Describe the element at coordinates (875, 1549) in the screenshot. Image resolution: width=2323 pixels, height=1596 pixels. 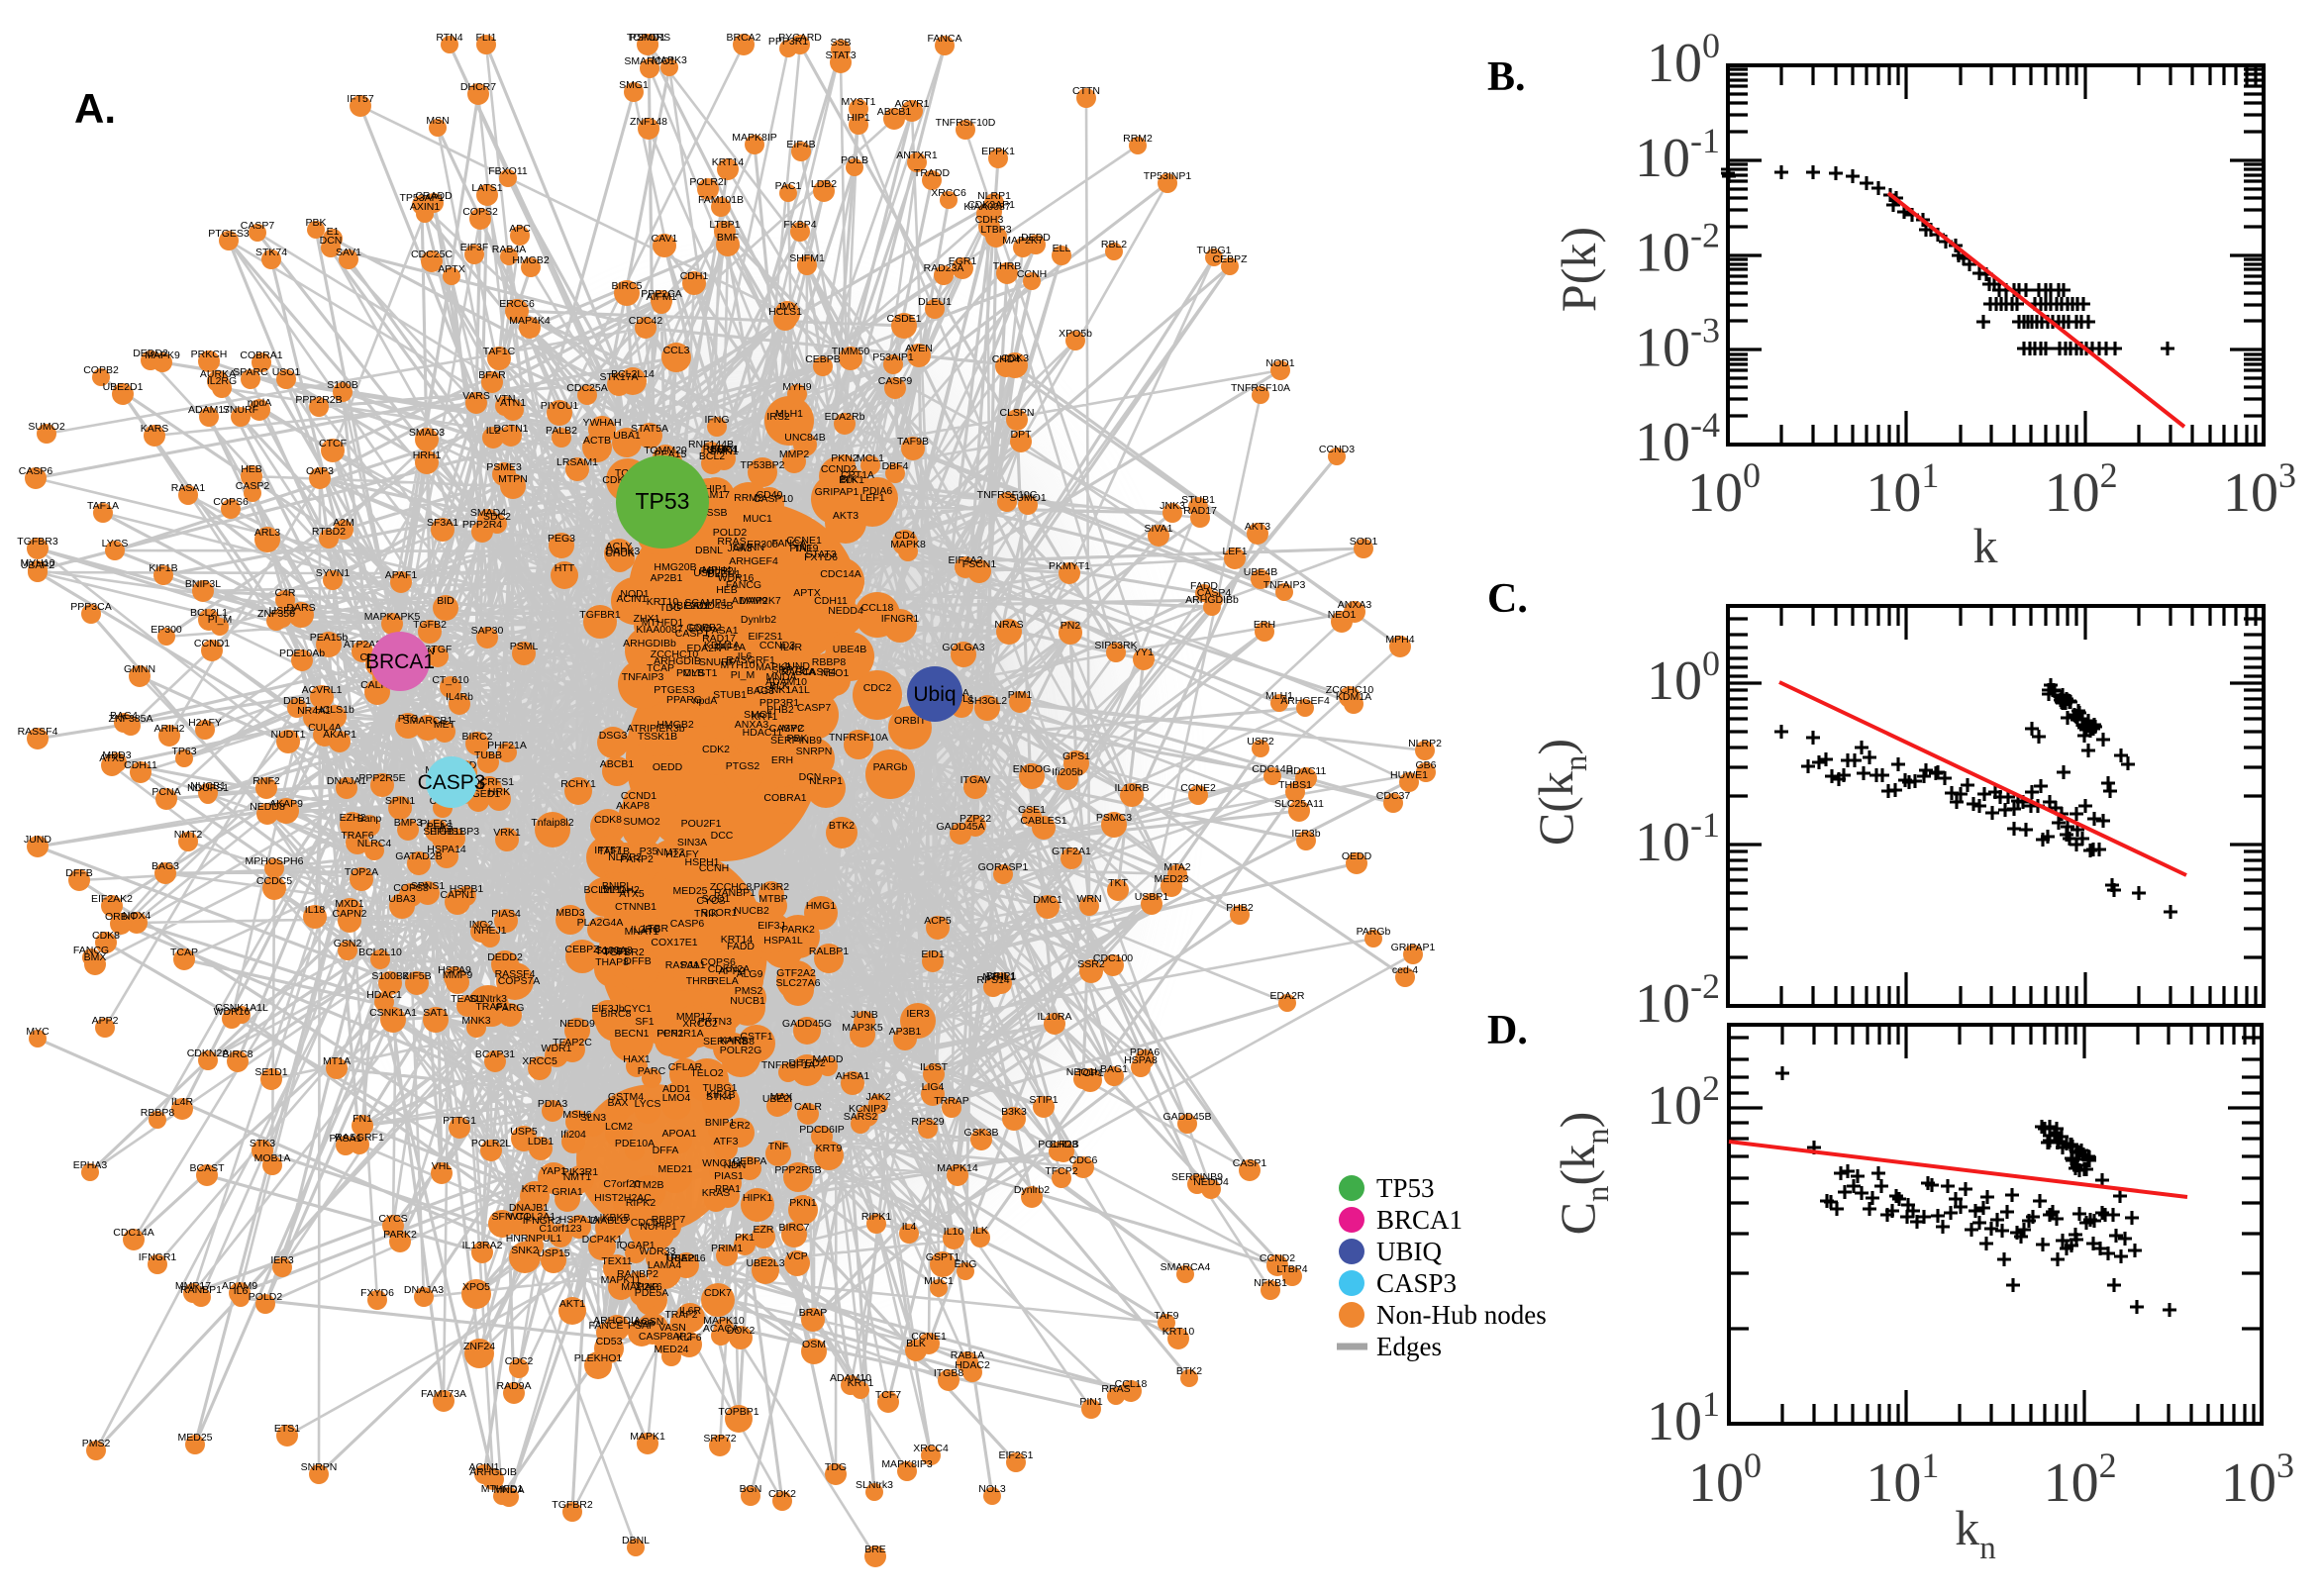
I see `svg-text: BRE` at that location.